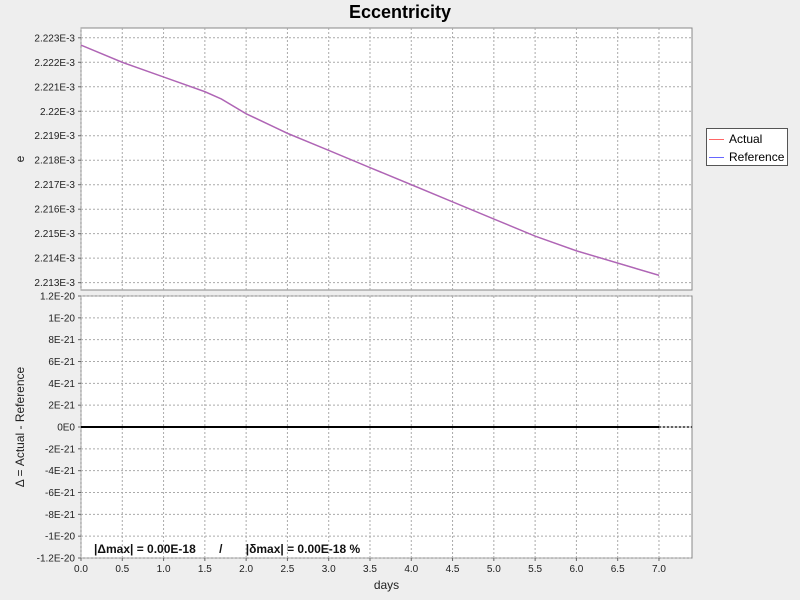 The height and width of the screenshot is (600, 800). I want to click on y-tick-label: -1.2E-20, so click(56, 559).